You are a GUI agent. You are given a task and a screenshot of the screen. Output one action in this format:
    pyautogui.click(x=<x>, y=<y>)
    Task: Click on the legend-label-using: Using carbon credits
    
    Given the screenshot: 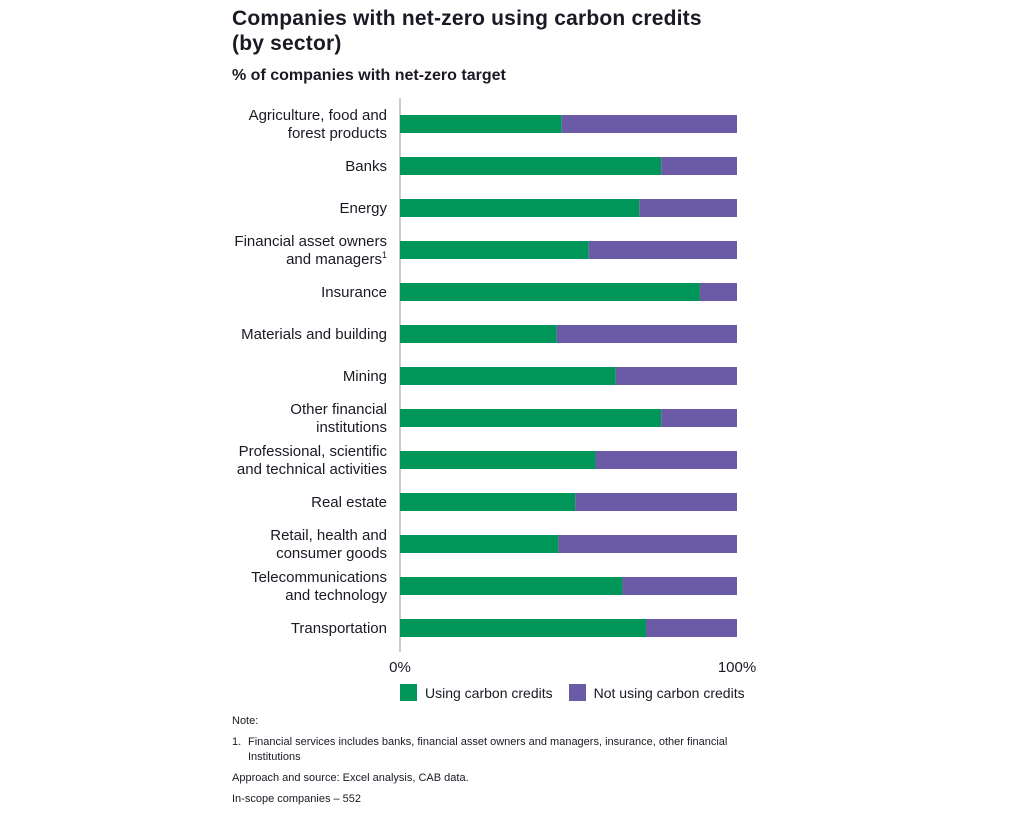 What is the action you would take?
    pyautogui.click(x=489, y=692)
    